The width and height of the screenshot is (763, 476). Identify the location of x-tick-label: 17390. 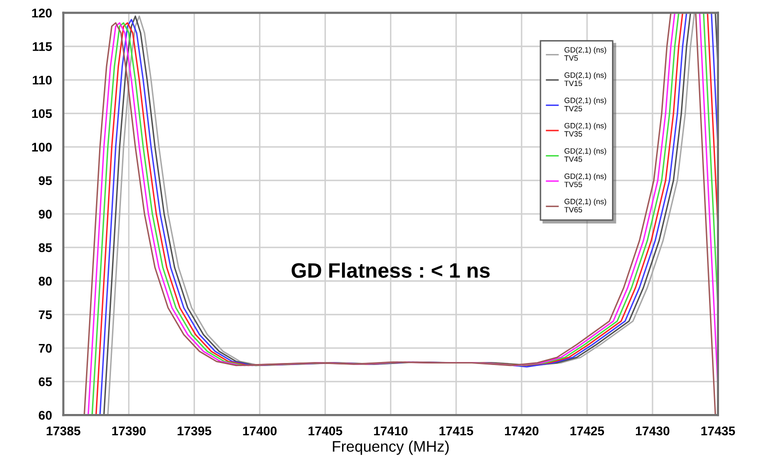
(129, 431).